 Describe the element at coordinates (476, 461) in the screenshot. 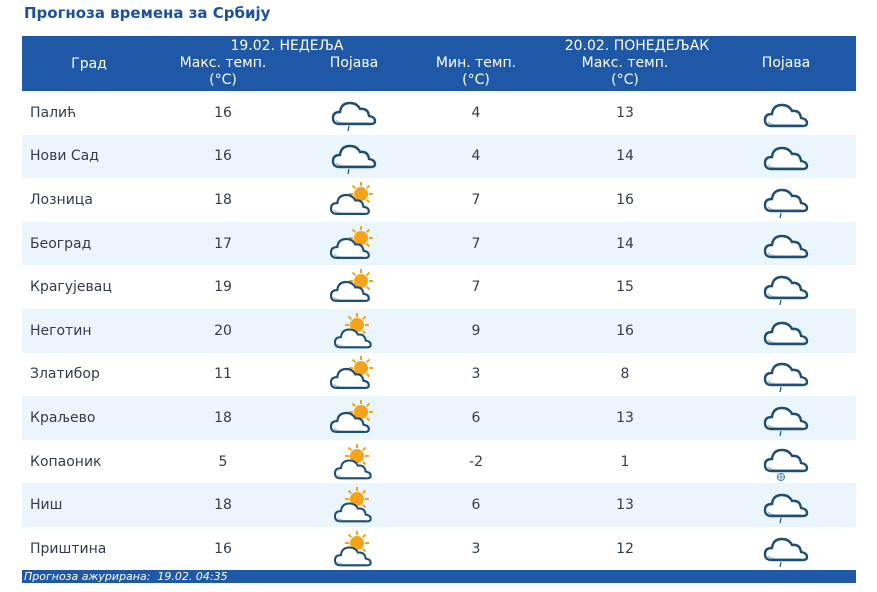

I see `day2-min-temp: -2` at that location.